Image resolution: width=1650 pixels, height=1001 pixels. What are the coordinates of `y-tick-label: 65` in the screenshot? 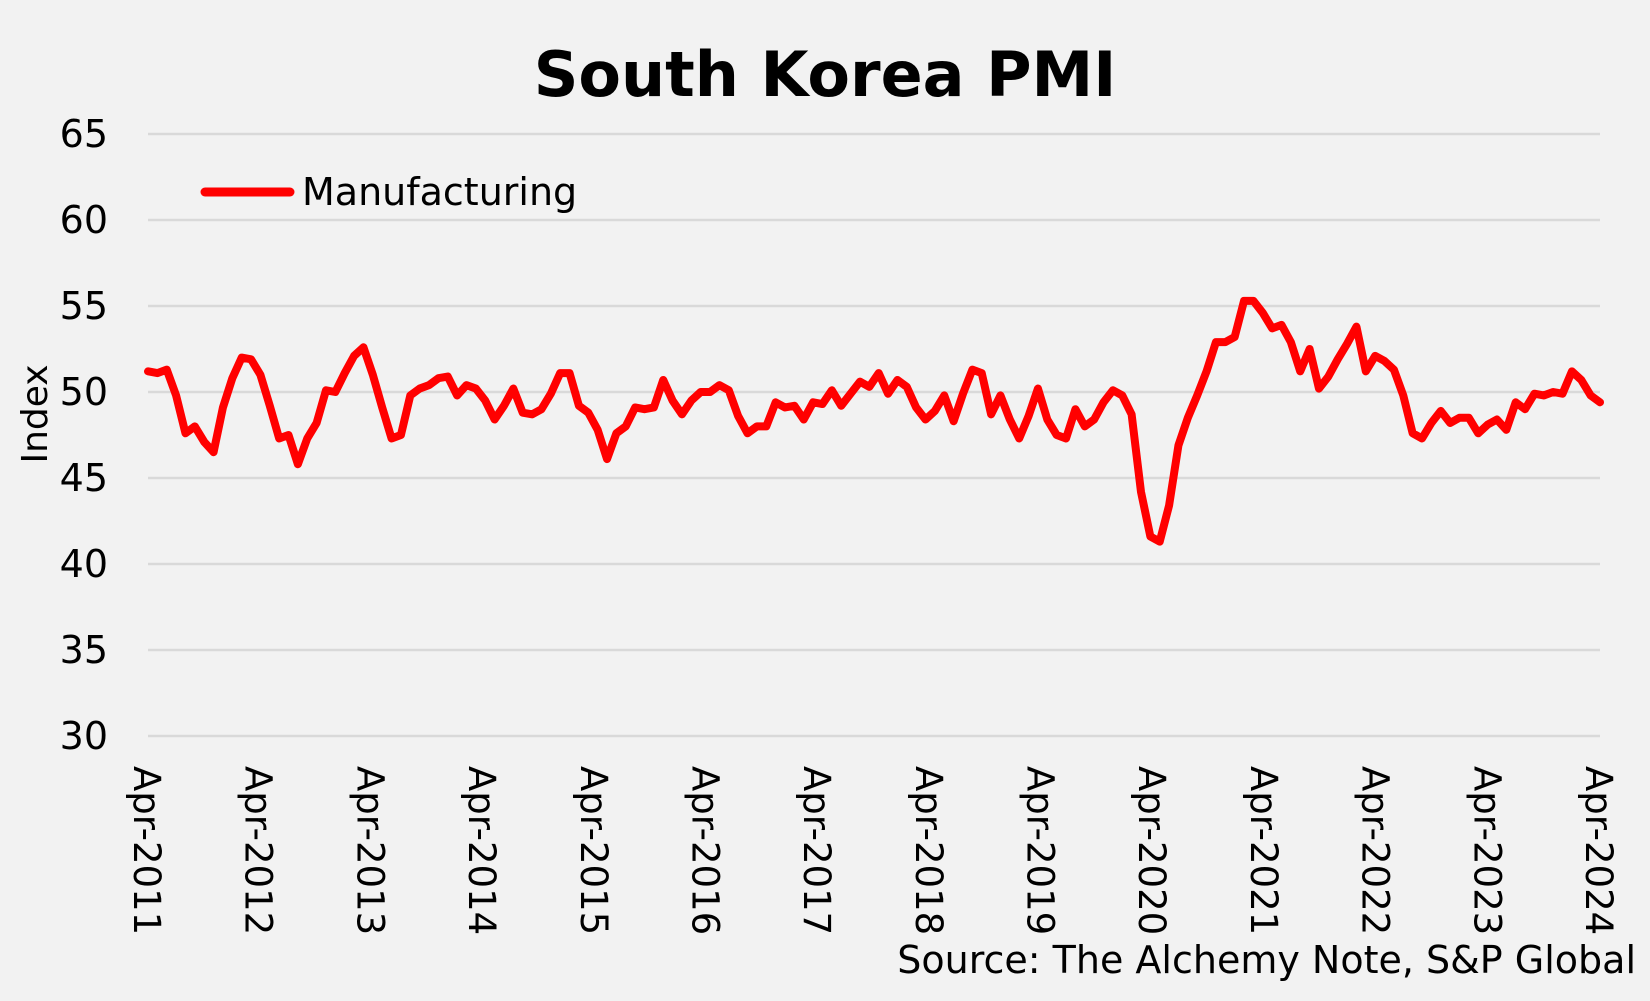 It's located at (84, 134).